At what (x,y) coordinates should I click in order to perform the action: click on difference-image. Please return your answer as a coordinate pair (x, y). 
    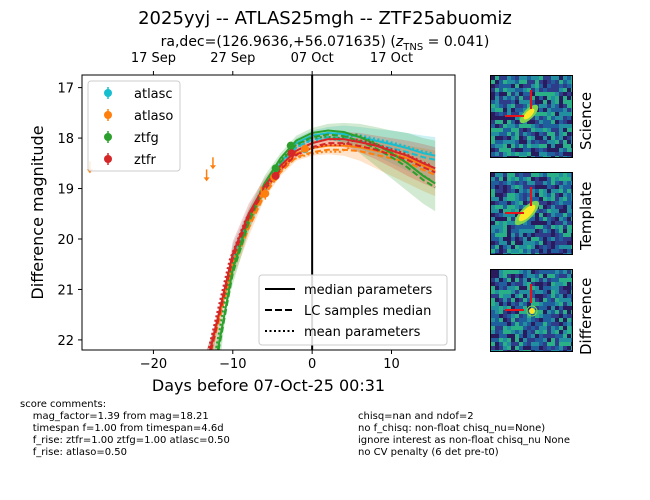
    Looking at the image, I should click on (531, 310).